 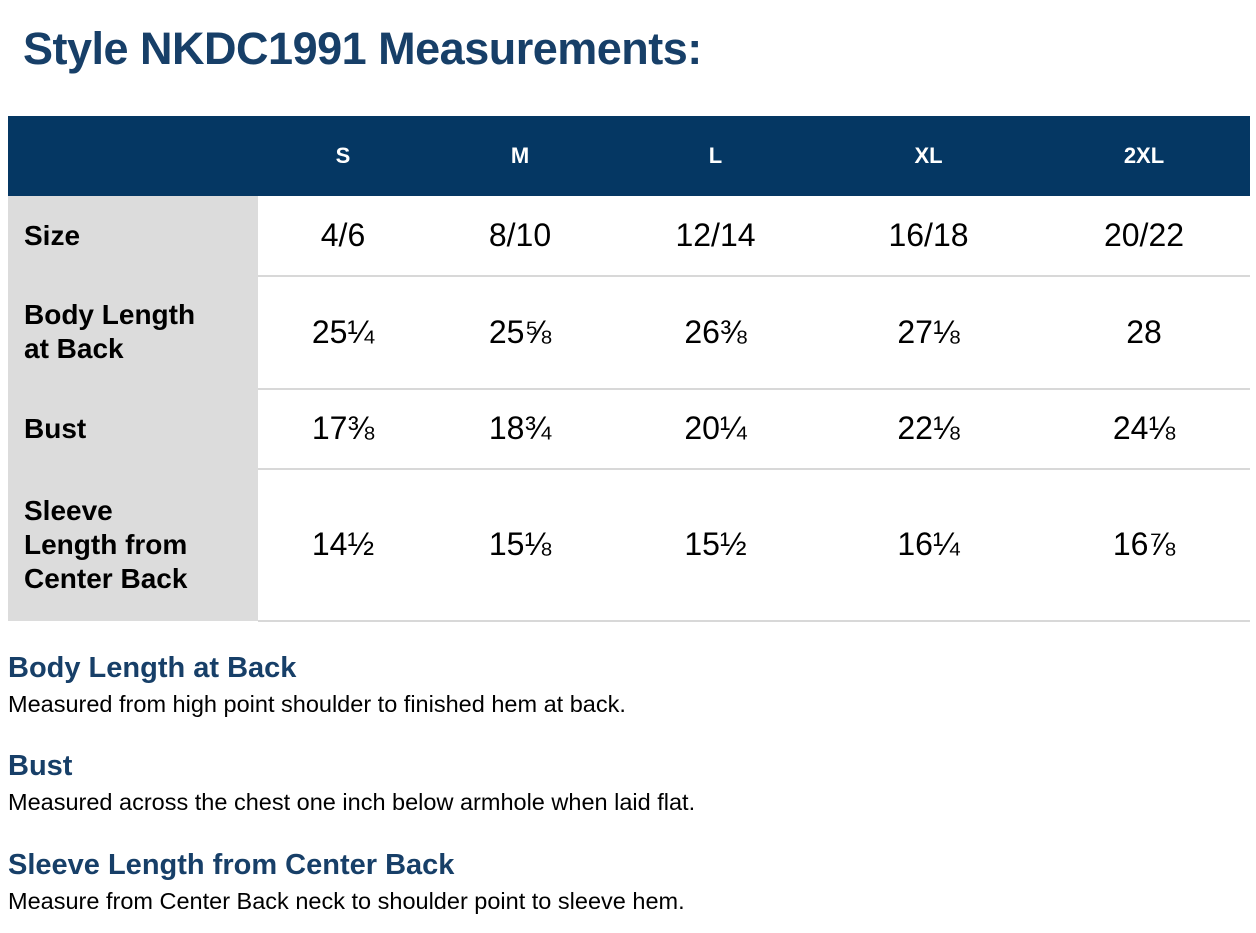 What do you see at coordinates (520, 155) in the screenshot?
I see `column-header-m: M` at bounding box center [520, 155].